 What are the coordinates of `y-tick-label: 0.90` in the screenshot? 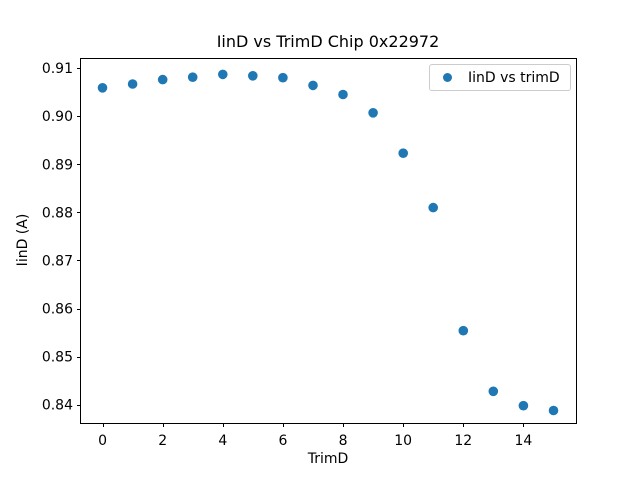 It's located at (57, 117).